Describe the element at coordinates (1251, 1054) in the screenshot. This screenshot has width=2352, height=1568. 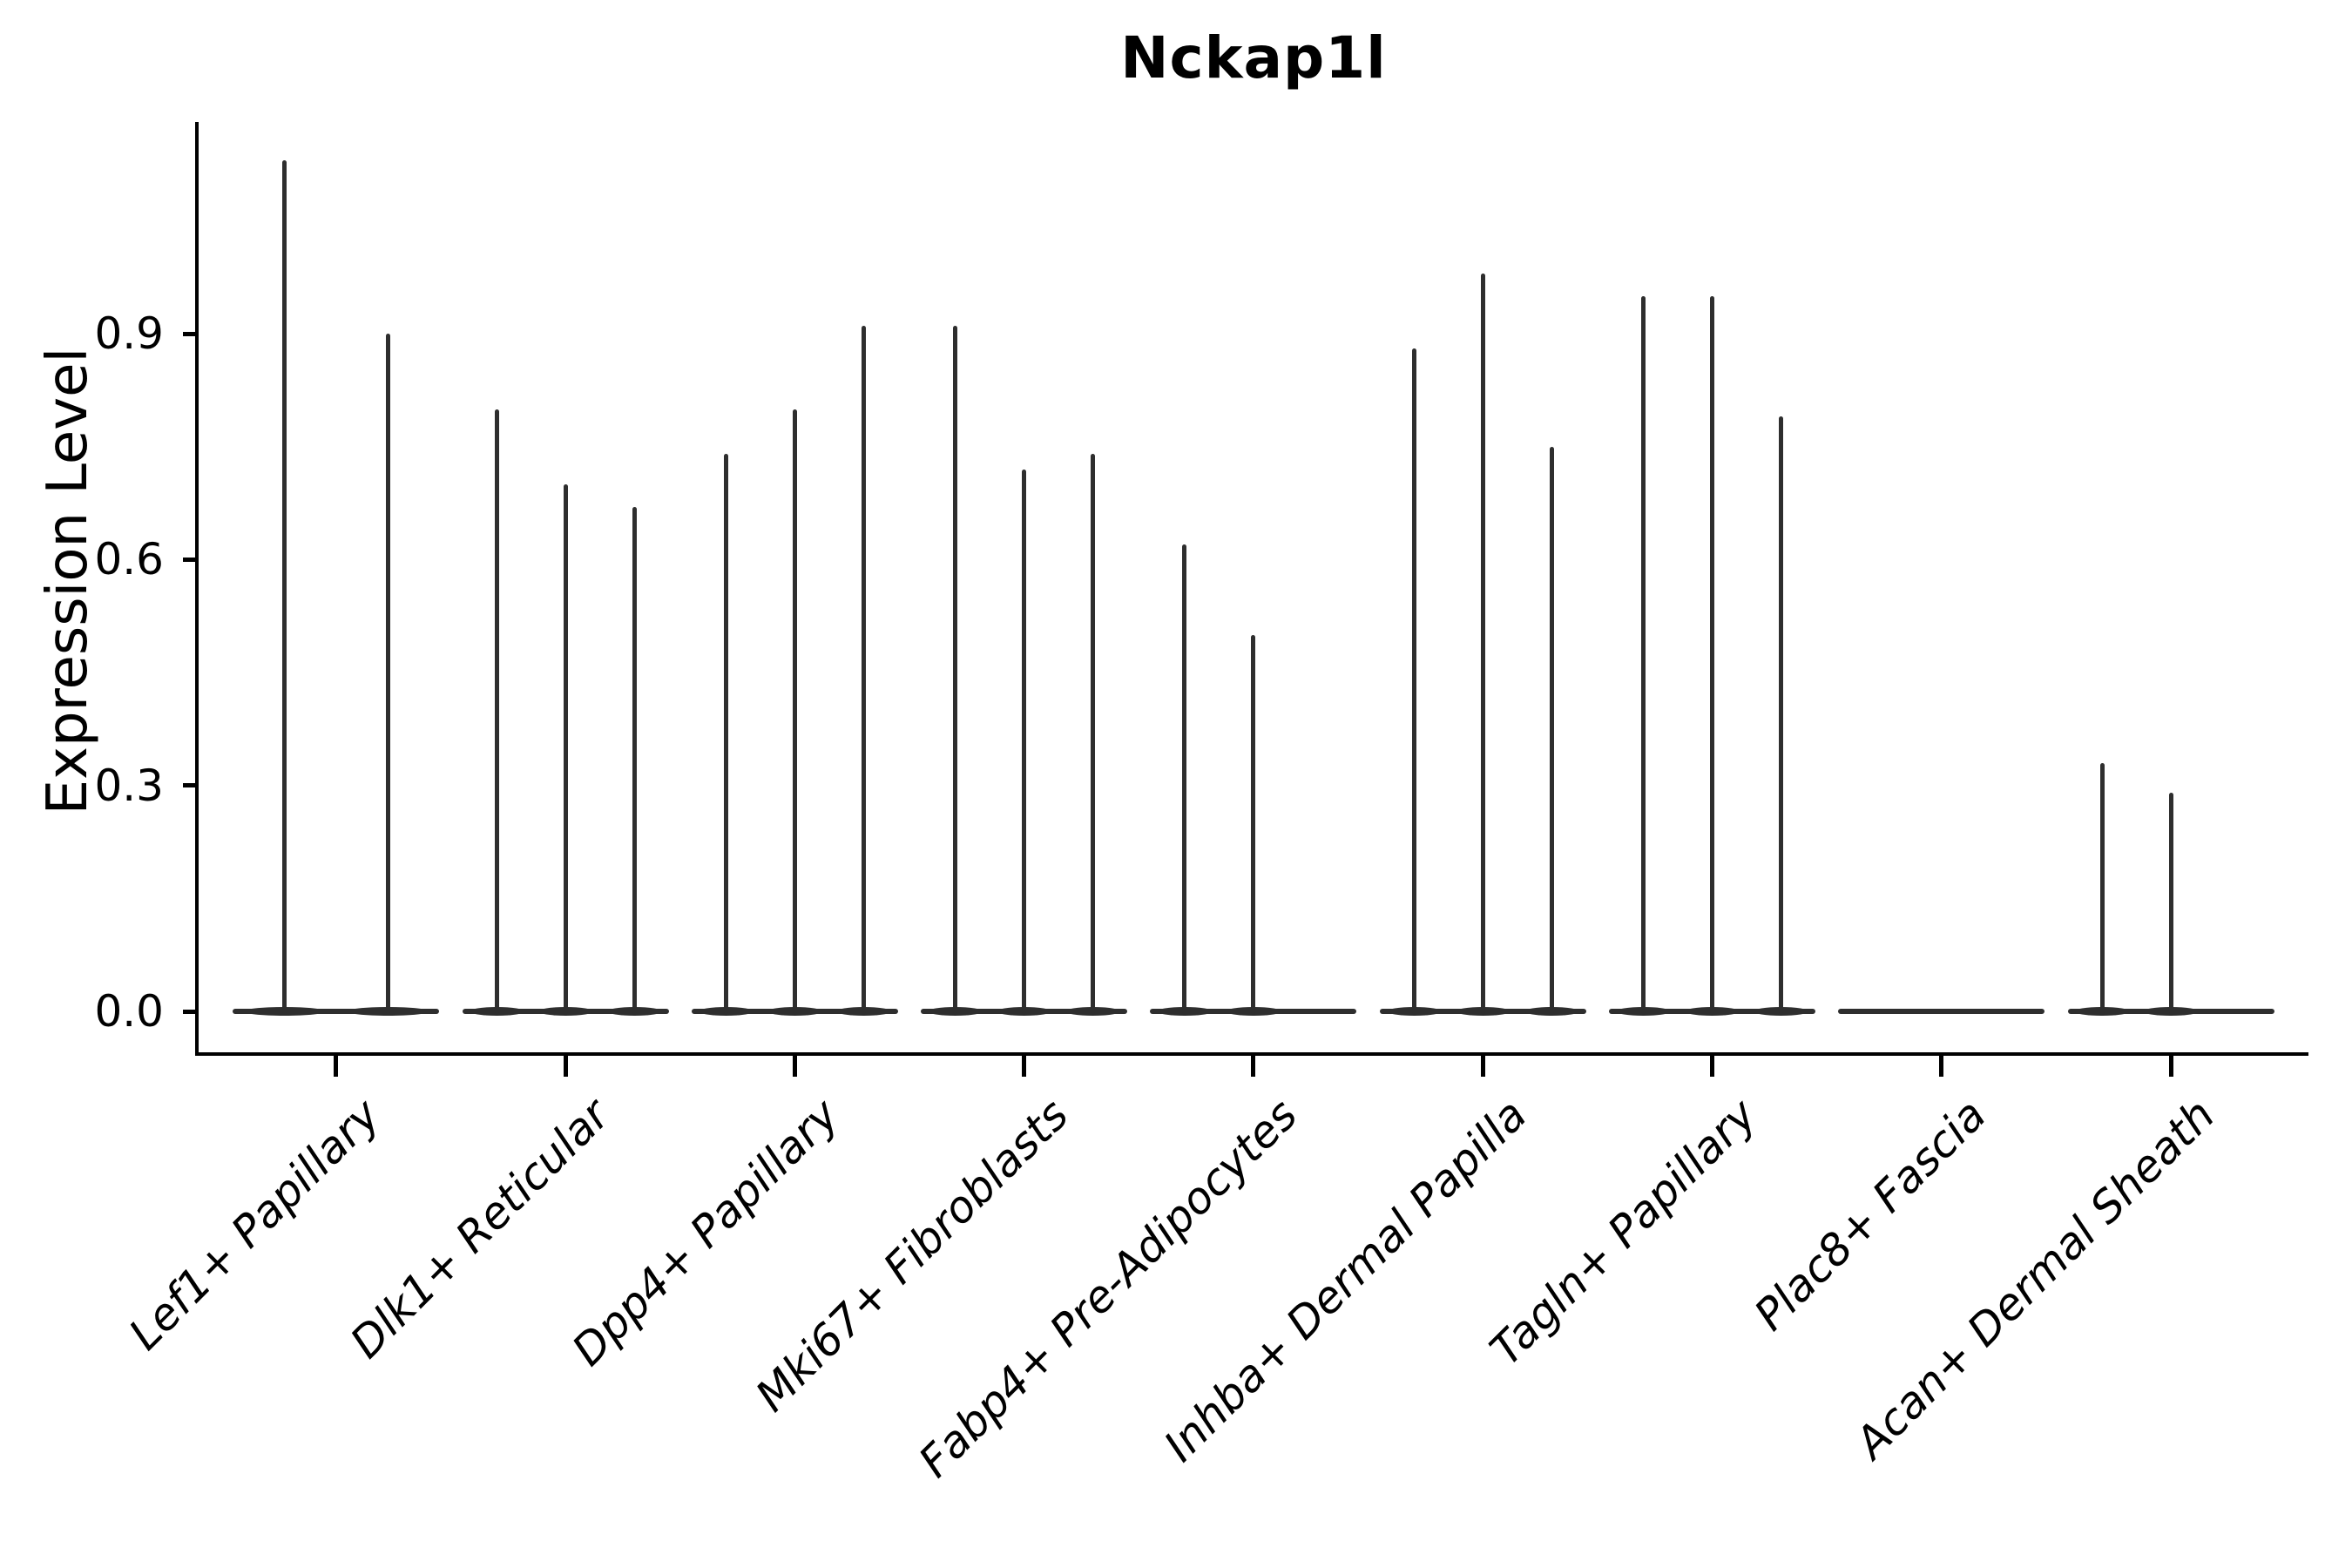
I see `x-axis-spine` at that location.